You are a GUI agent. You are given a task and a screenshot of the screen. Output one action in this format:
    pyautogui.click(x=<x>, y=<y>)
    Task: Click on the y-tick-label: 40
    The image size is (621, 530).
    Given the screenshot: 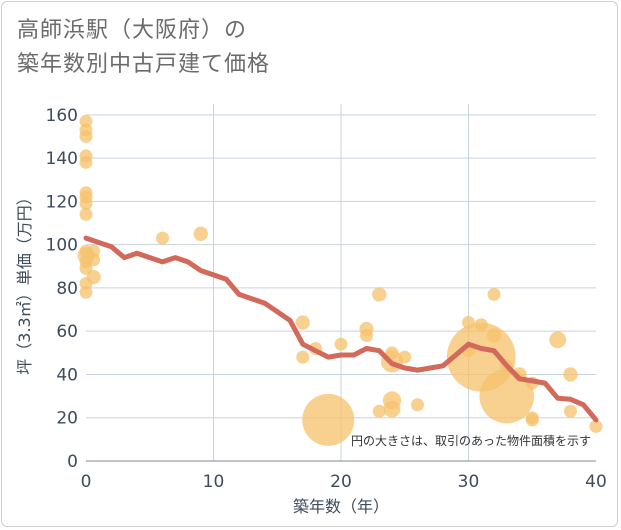 What is the action you would take?
    pyautogui.click(x=67, y=375)
    